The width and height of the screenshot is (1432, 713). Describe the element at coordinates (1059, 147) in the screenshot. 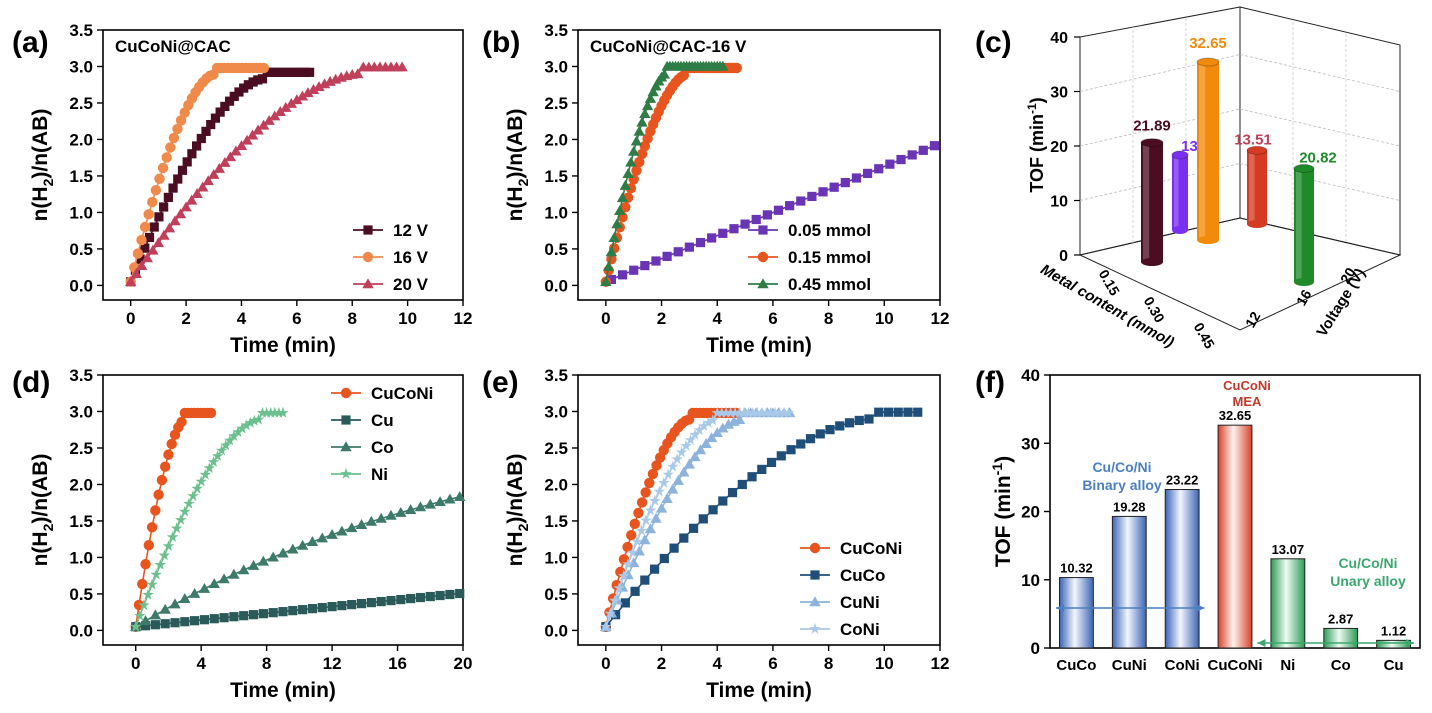

I see `z-tick-label: 20` at that location.